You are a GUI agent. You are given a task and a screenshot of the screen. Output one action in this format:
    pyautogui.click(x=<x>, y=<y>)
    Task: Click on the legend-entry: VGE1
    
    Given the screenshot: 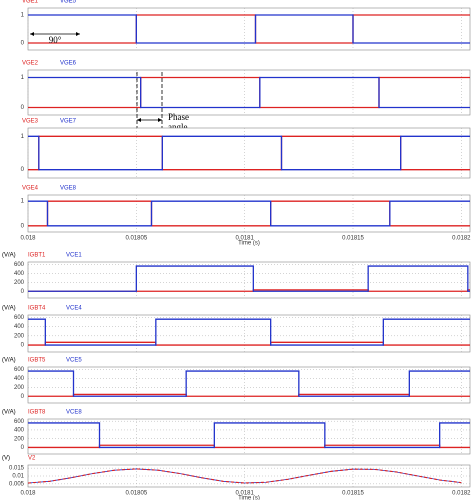 What is the action you would take?
    pyautogui.click(x=30, y=2)
    